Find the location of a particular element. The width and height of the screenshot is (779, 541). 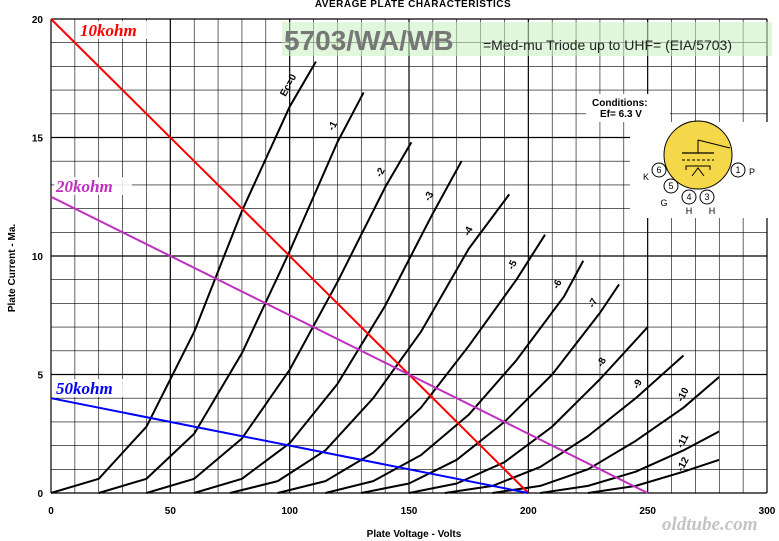

load-line is located at coordinates (289, 445).